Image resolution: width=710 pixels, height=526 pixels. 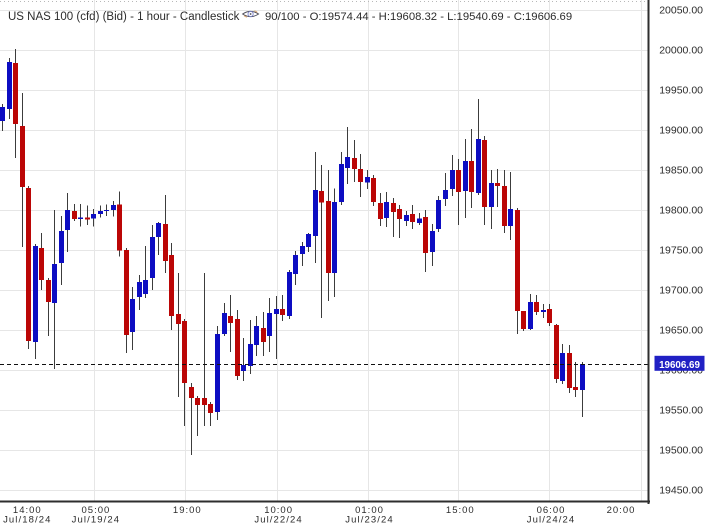 I want to click on svg-text: 14:00, so click(x=27, y=510).